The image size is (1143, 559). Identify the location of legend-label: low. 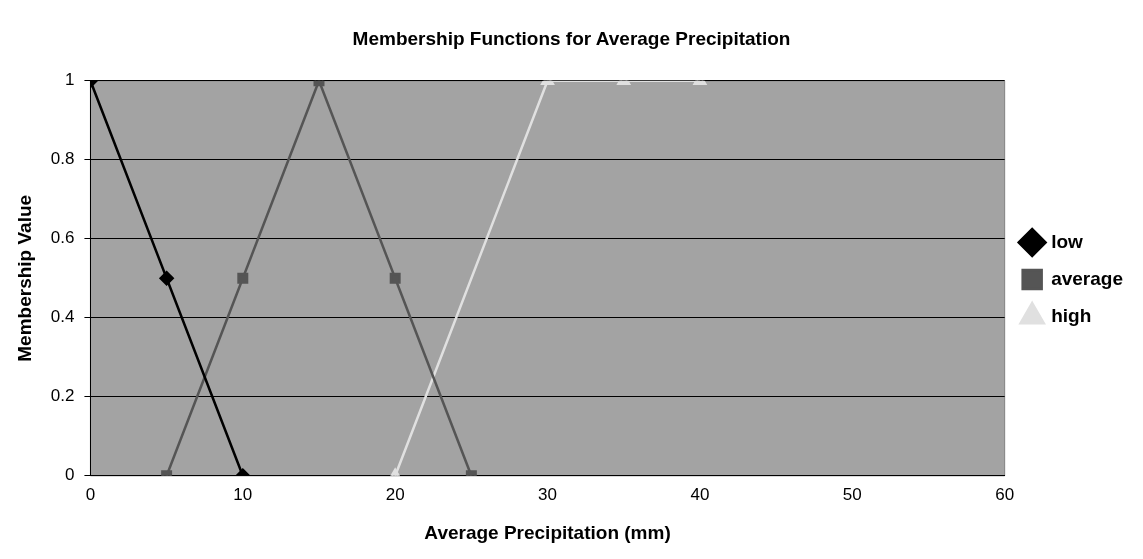
(1067, 241).